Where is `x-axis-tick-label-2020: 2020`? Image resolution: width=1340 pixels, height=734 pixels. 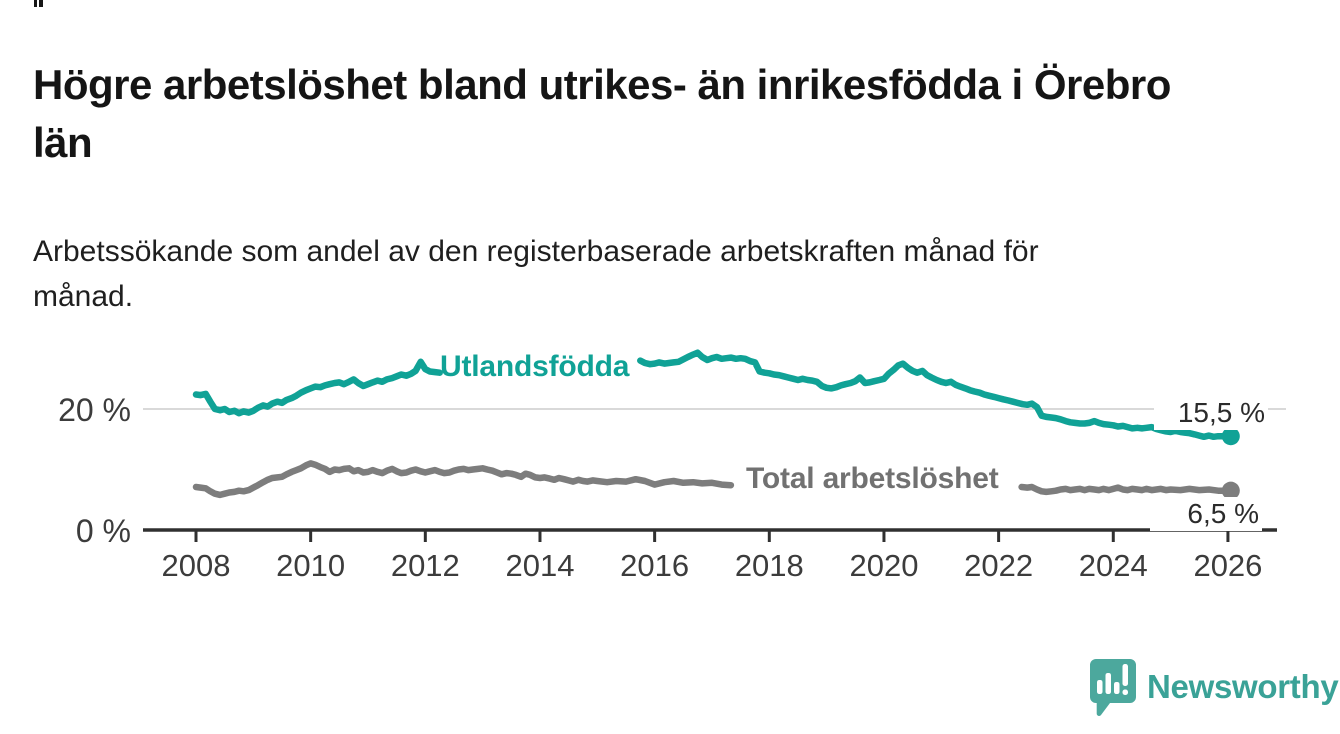 x-axis-tick-label-2020: 2020 is located at coordinates (884, 565).